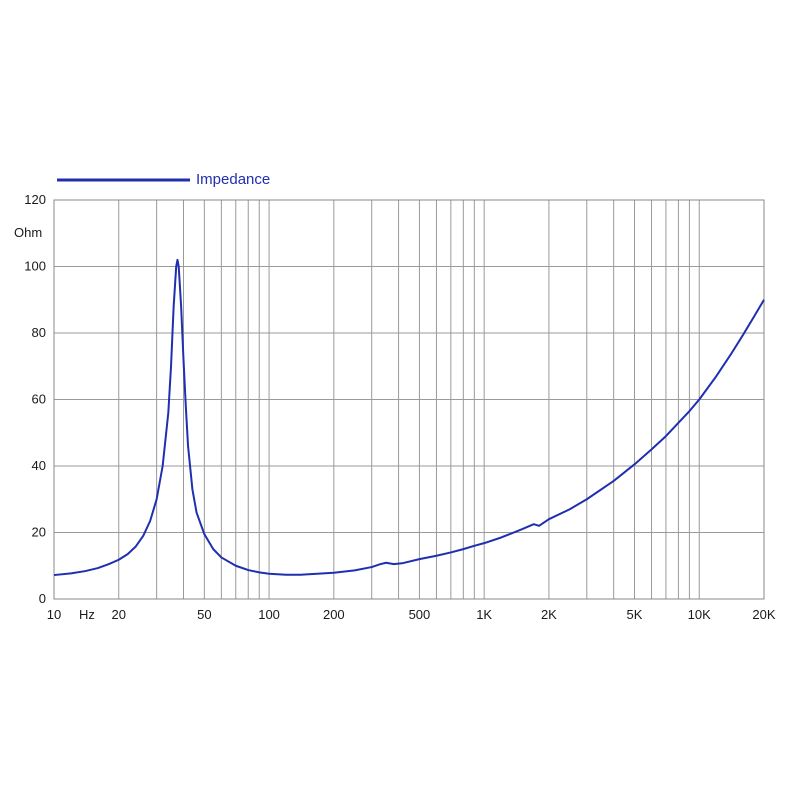  Describe the element at coordinates (39, 465) in the screenshot. I see `y-tick-label: 40` at that location.